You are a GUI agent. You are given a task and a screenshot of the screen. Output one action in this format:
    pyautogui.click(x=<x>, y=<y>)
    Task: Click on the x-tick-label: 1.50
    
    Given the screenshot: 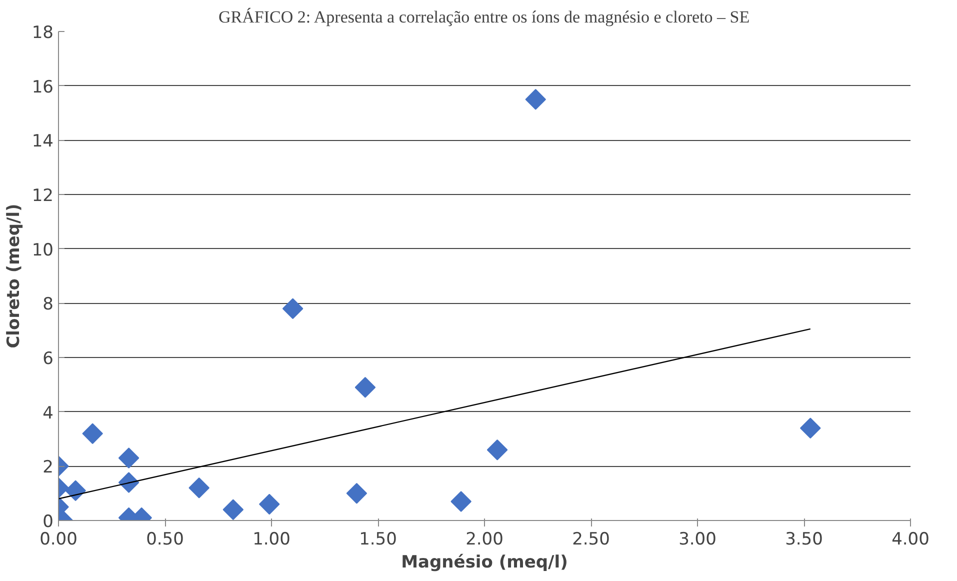 What is the action you would take?
    pyautogui.click(x=378, y=540)
    